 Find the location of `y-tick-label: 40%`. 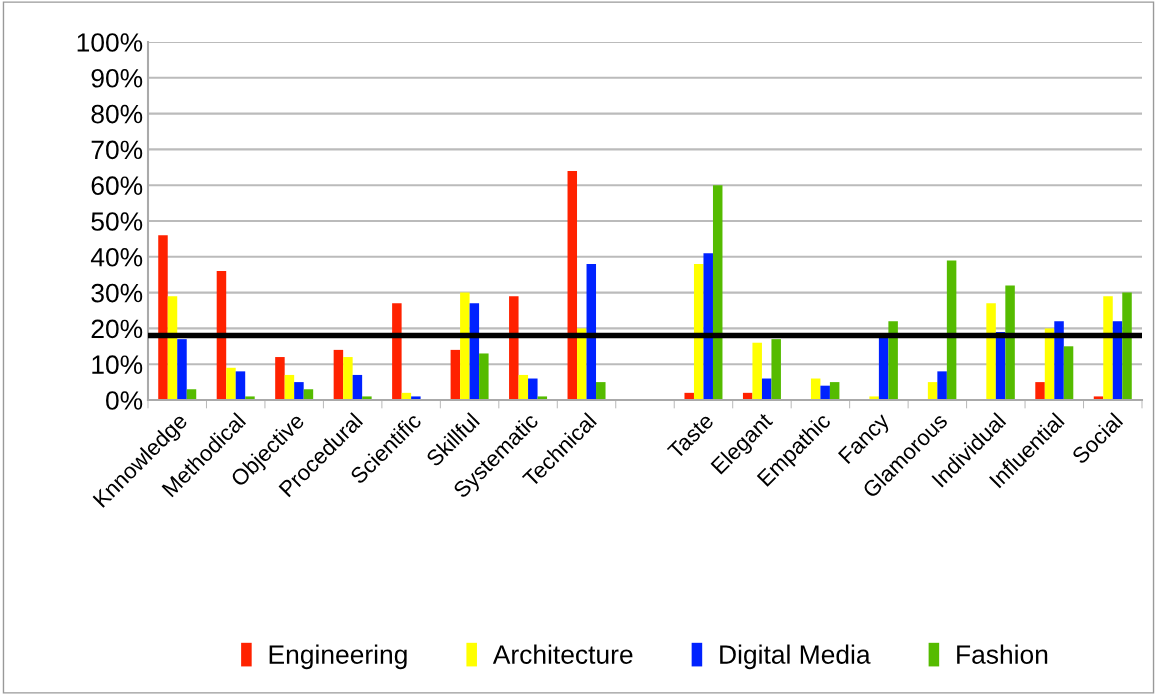

y-tick-label: 40% is located at coordinates (116, 257).